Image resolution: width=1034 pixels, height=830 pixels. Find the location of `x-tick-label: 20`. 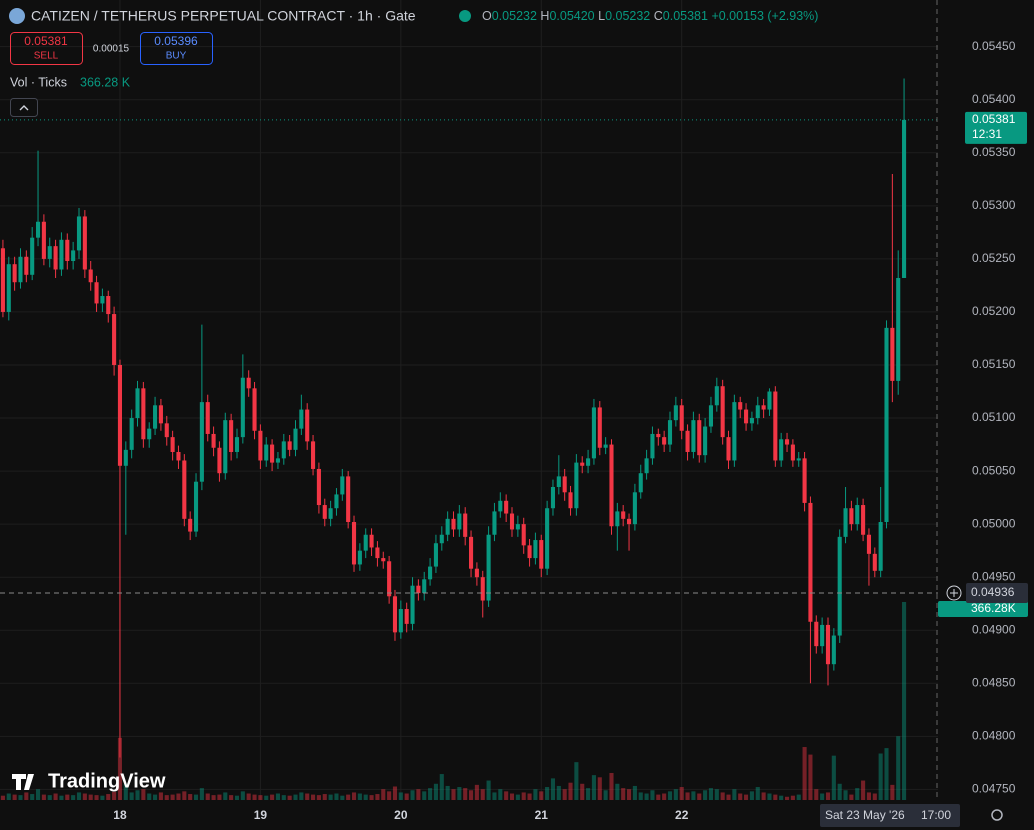

x-tick-label: 20 is located at coordinates (401, 815).